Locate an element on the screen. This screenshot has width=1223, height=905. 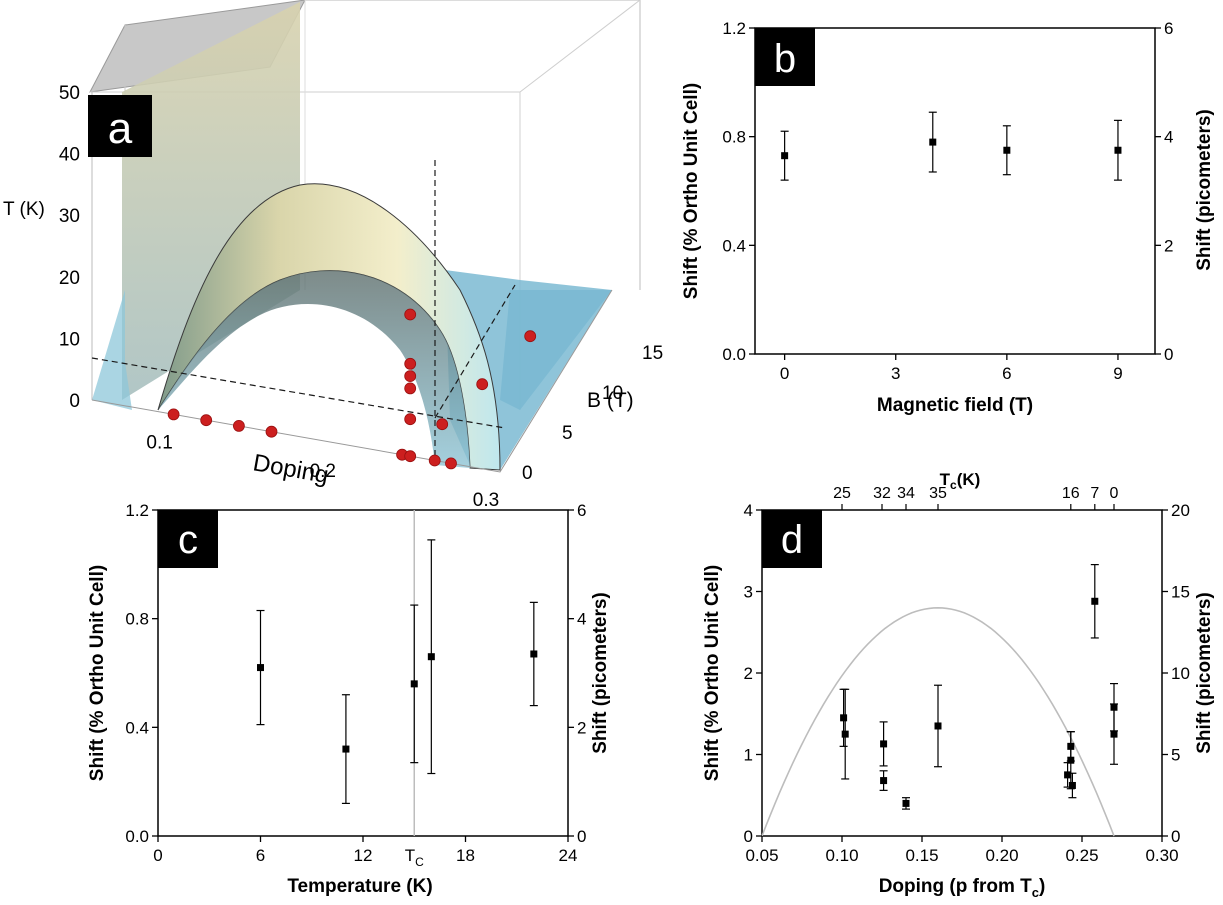
x-tick-label: 0.2 is located at coordinates (323, 471).